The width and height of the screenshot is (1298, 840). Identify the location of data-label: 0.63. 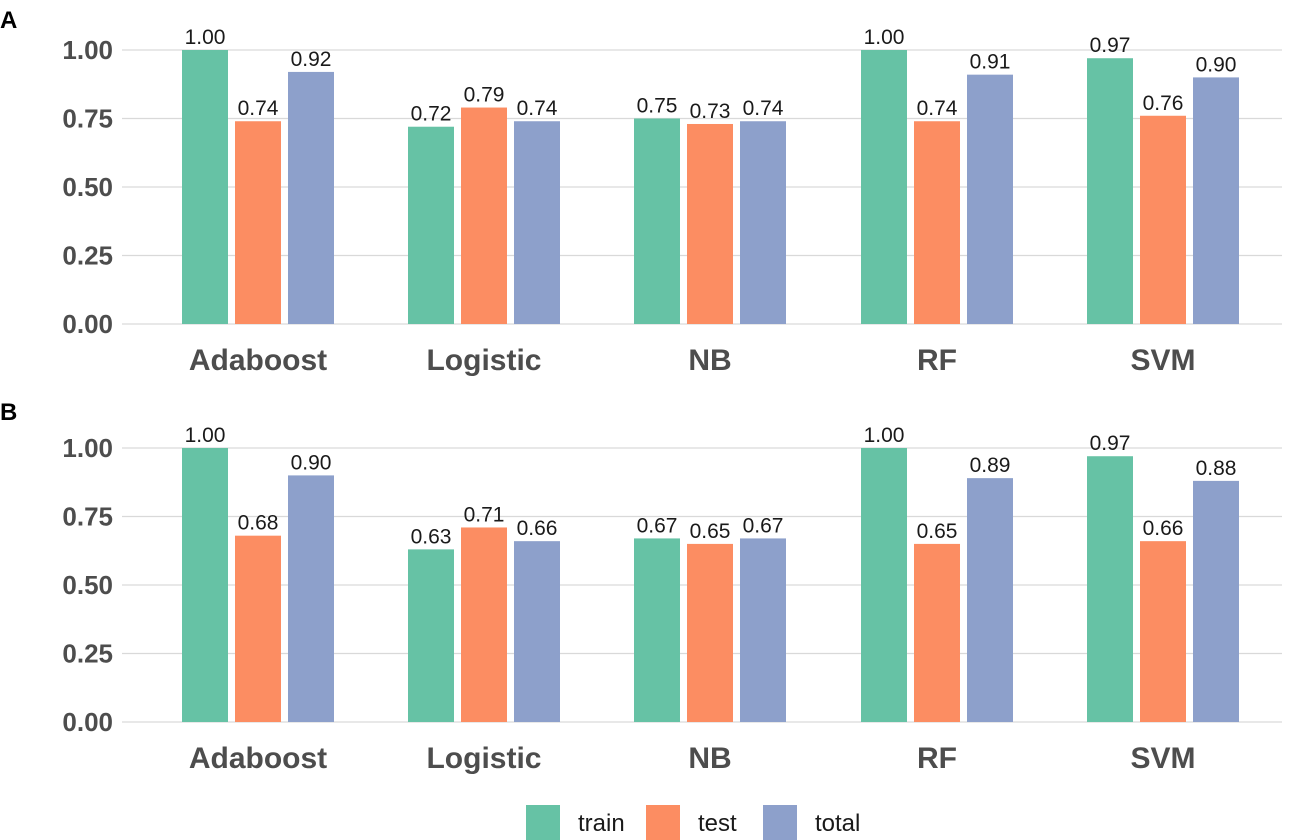
(431, 536).